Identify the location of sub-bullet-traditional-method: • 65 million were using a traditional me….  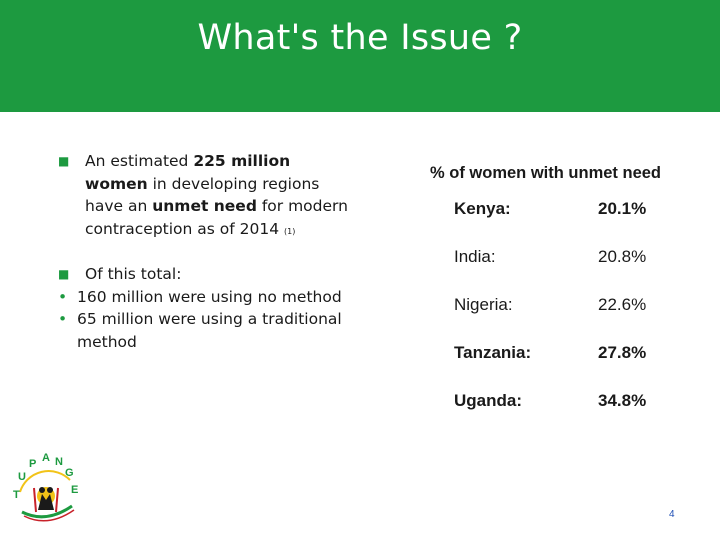
(208, 330).